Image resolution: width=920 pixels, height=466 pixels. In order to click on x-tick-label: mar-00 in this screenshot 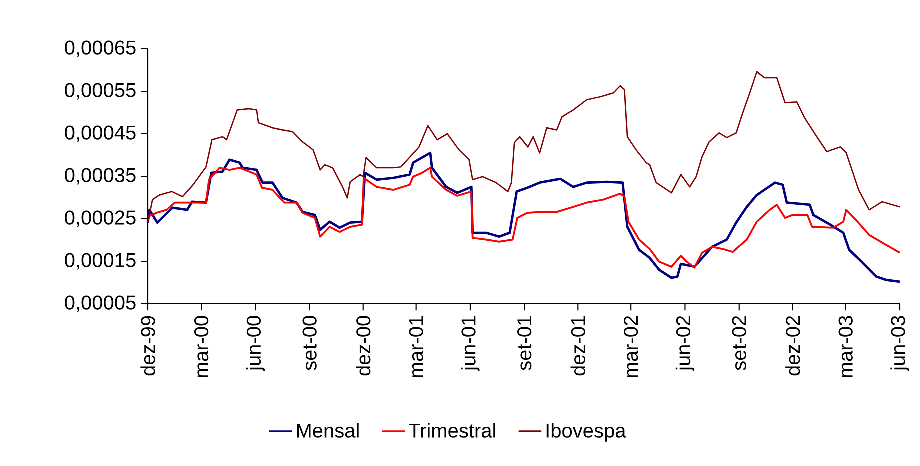, I will do `click(201, 347)`.